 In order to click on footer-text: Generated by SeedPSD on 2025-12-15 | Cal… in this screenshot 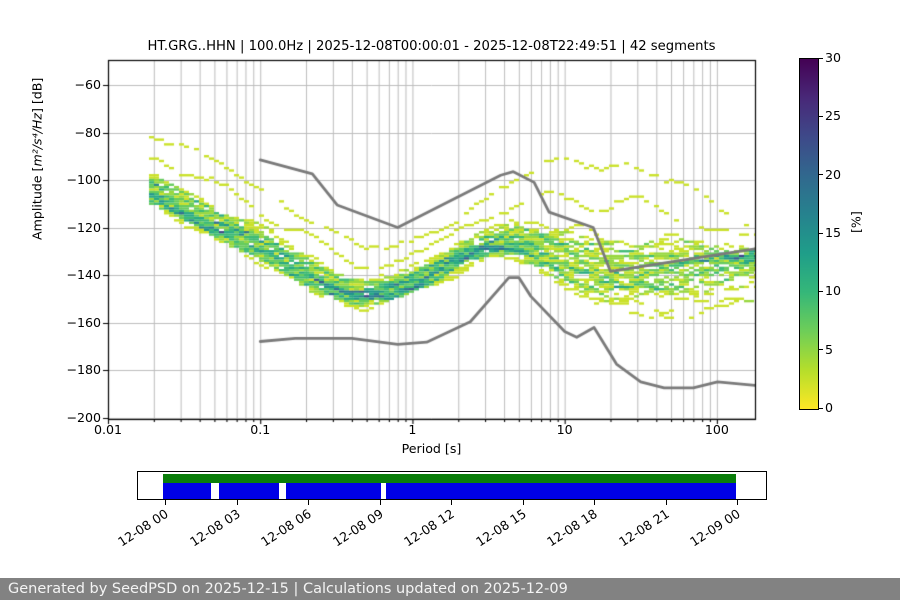, I will do `click(288, 589)`.